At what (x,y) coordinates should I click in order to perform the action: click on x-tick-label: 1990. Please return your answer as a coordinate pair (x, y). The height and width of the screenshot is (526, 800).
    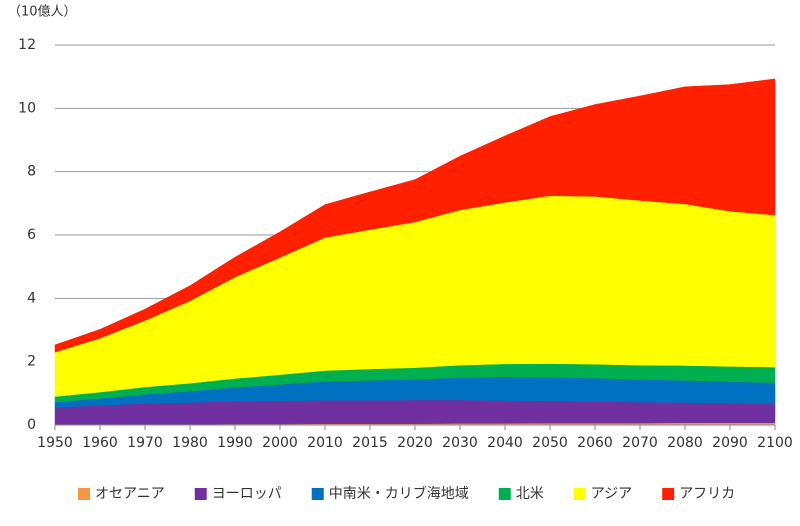
    Looking at the image, I should click on (235, 443).